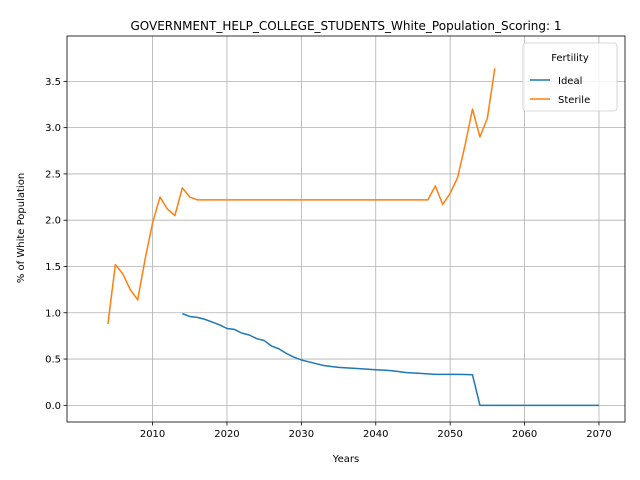 This screenshot has height=480, width=640. Describe the element at coordinates (56, 244) in the screenshot. I see `y-axis: 0.0 0.5 1.0 1.5 2.0 2.5 3.0 3.5` at that location.